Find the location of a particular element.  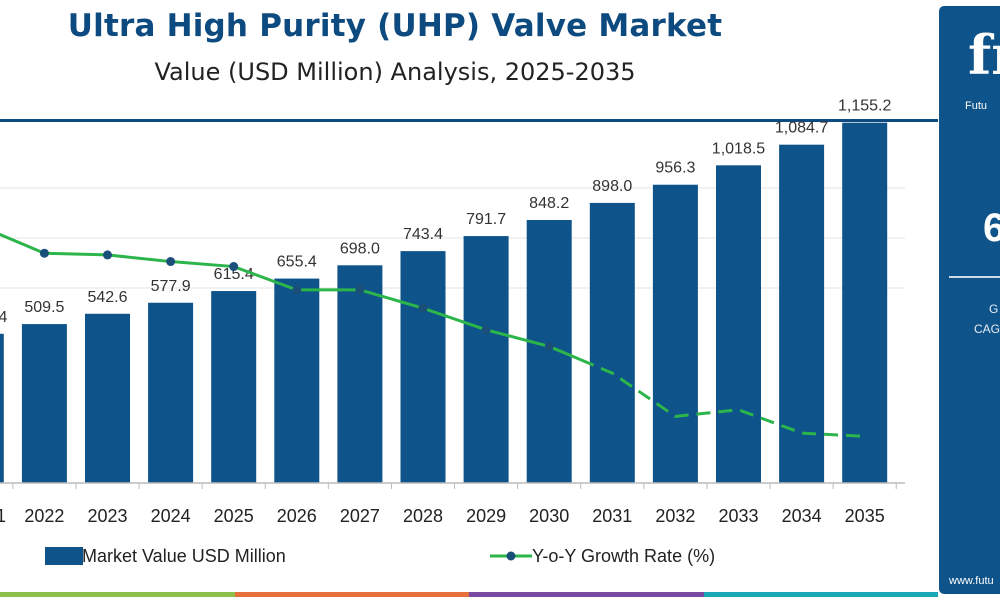

brand-panel: fı Futu 6 G CAG www.futu is located at coordinates (969, 300).